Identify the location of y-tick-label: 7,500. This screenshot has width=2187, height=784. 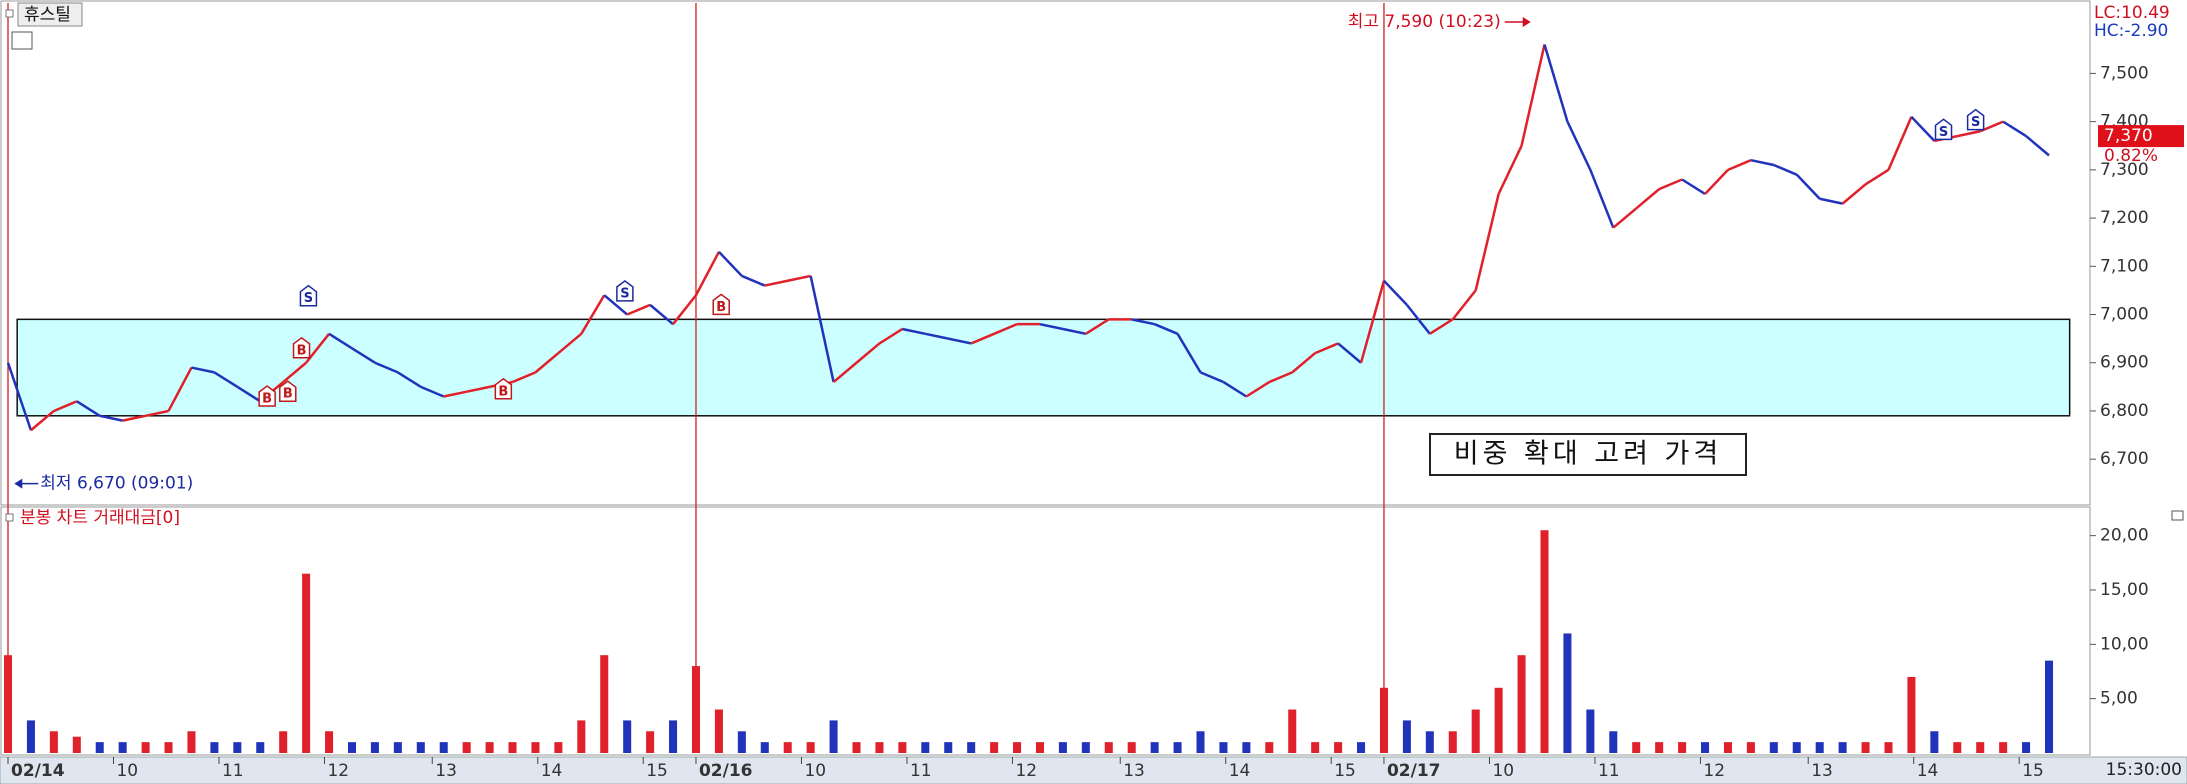
(2124, 73).